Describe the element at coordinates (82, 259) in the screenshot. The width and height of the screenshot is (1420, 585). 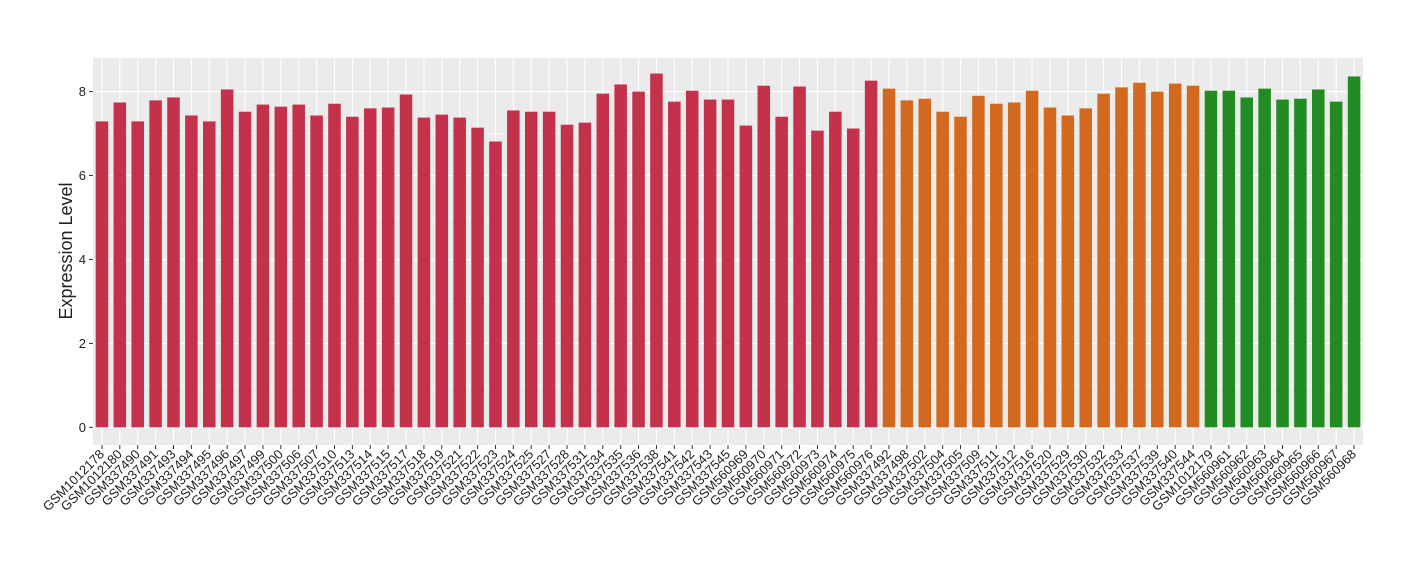
I see `y-tick-label: 4` at that location.